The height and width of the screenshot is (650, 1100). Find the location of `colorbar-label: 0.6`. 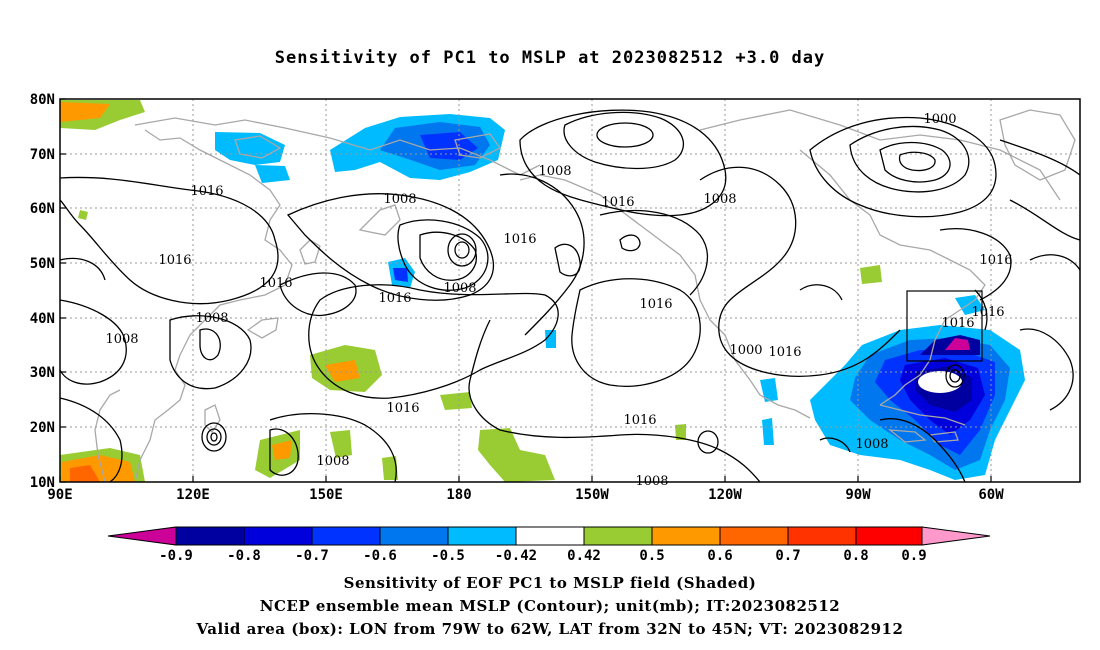

colorbar-label: 0.6 is located at coordinates (719, 556).